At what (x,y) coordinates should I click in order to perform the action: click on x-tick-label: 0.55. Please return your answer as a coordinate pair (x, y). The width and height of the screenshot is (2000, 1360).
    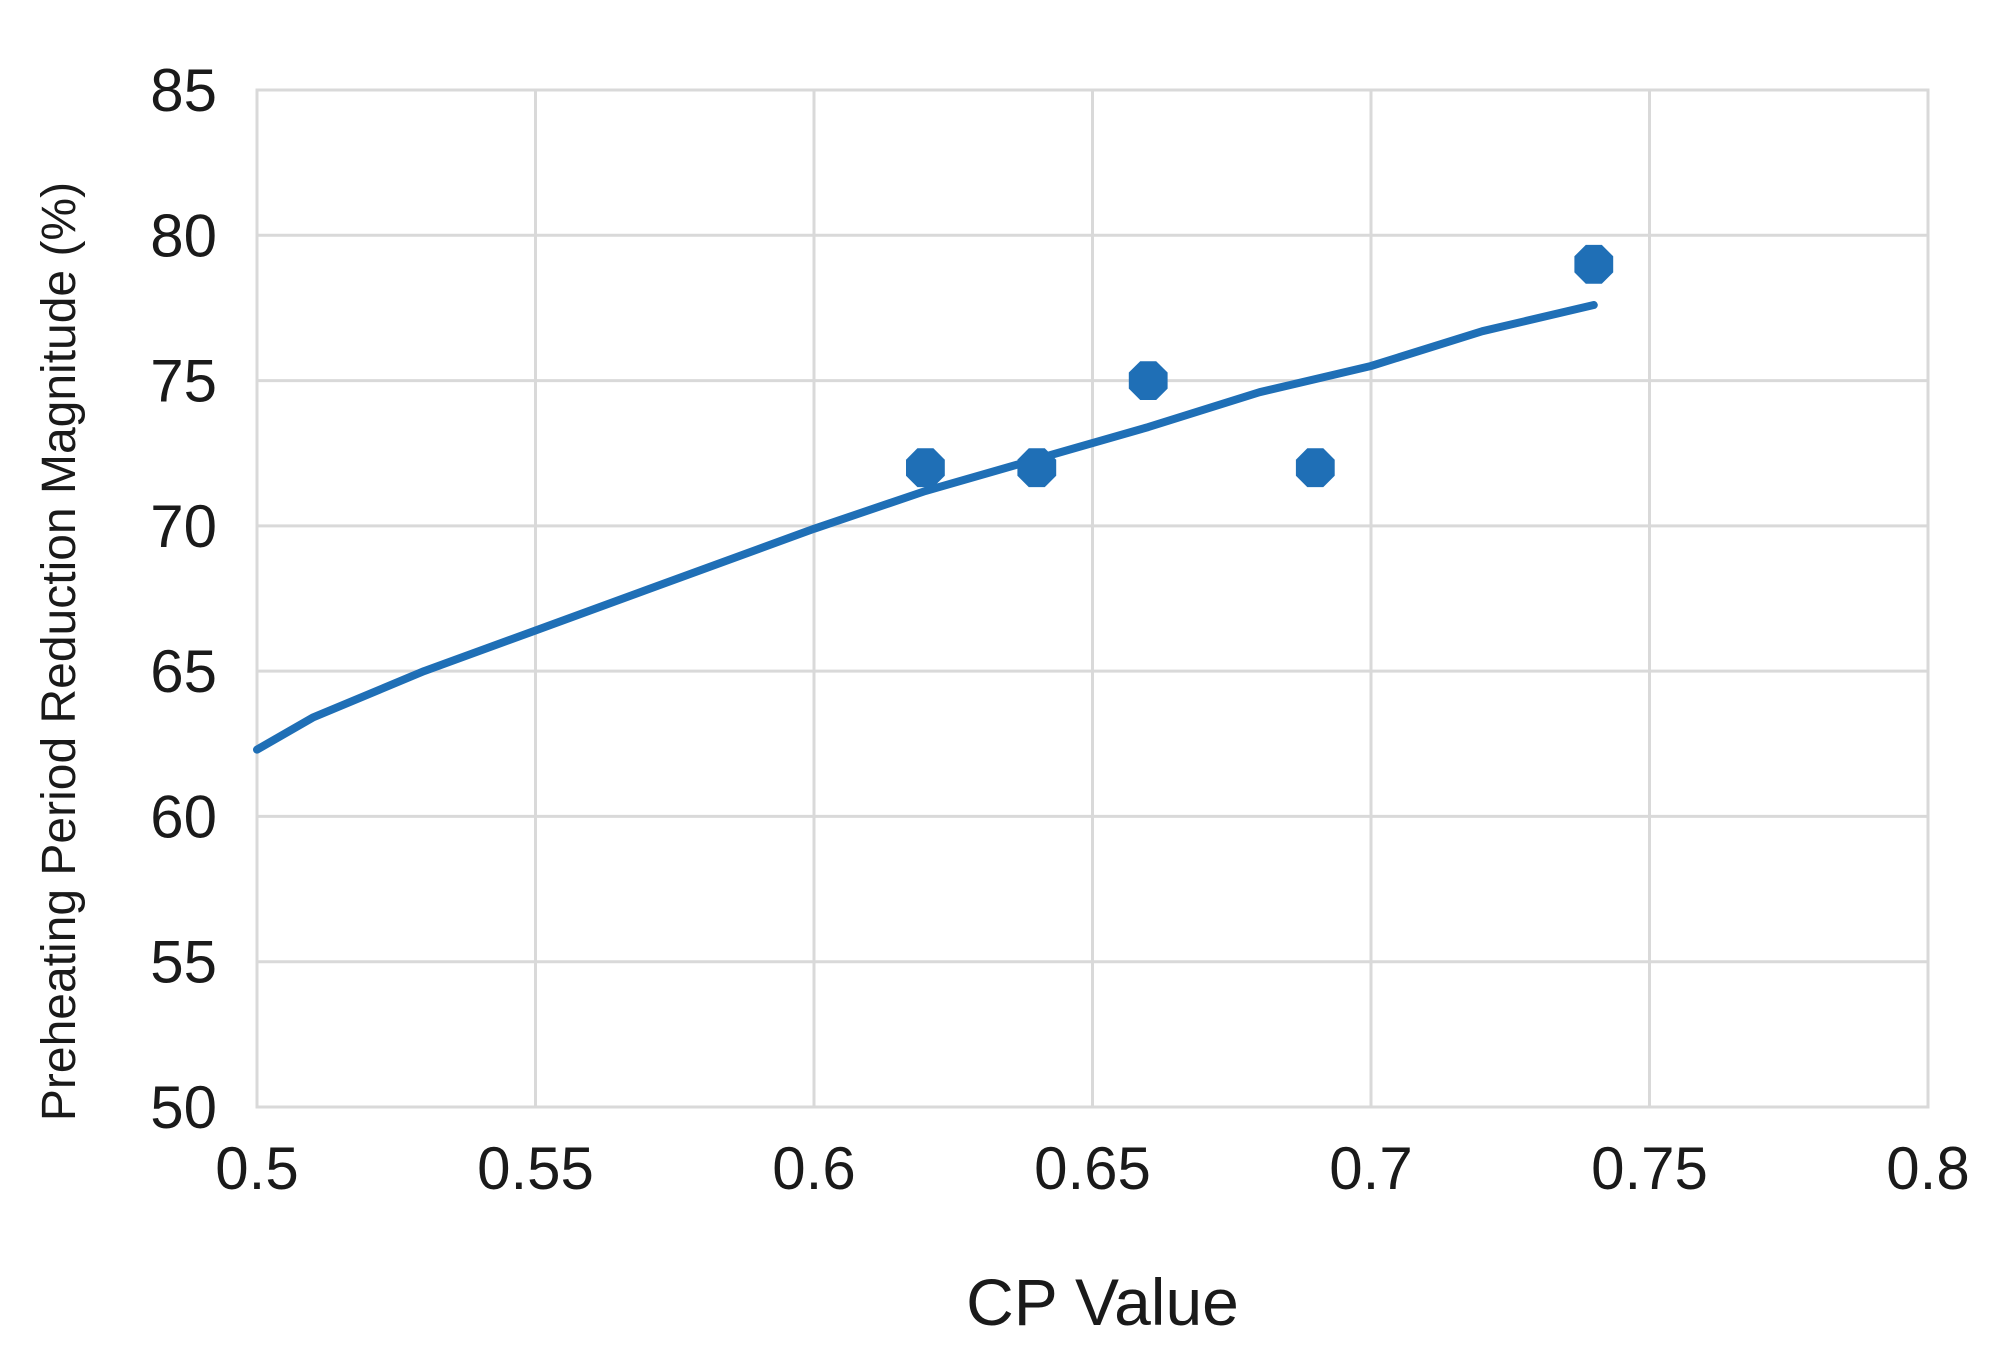
    Looking at the image, I should click on (535, 1168).